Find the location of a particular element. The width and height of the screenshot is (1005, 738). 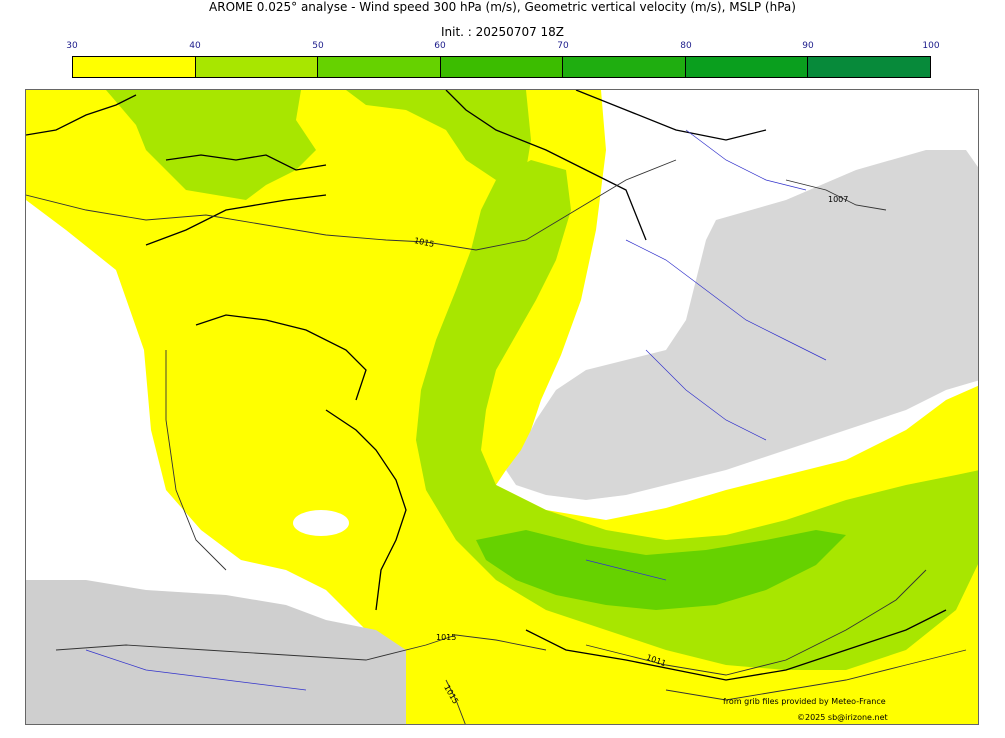

isobar-label: 1015 is located at coordinates (446, 637).